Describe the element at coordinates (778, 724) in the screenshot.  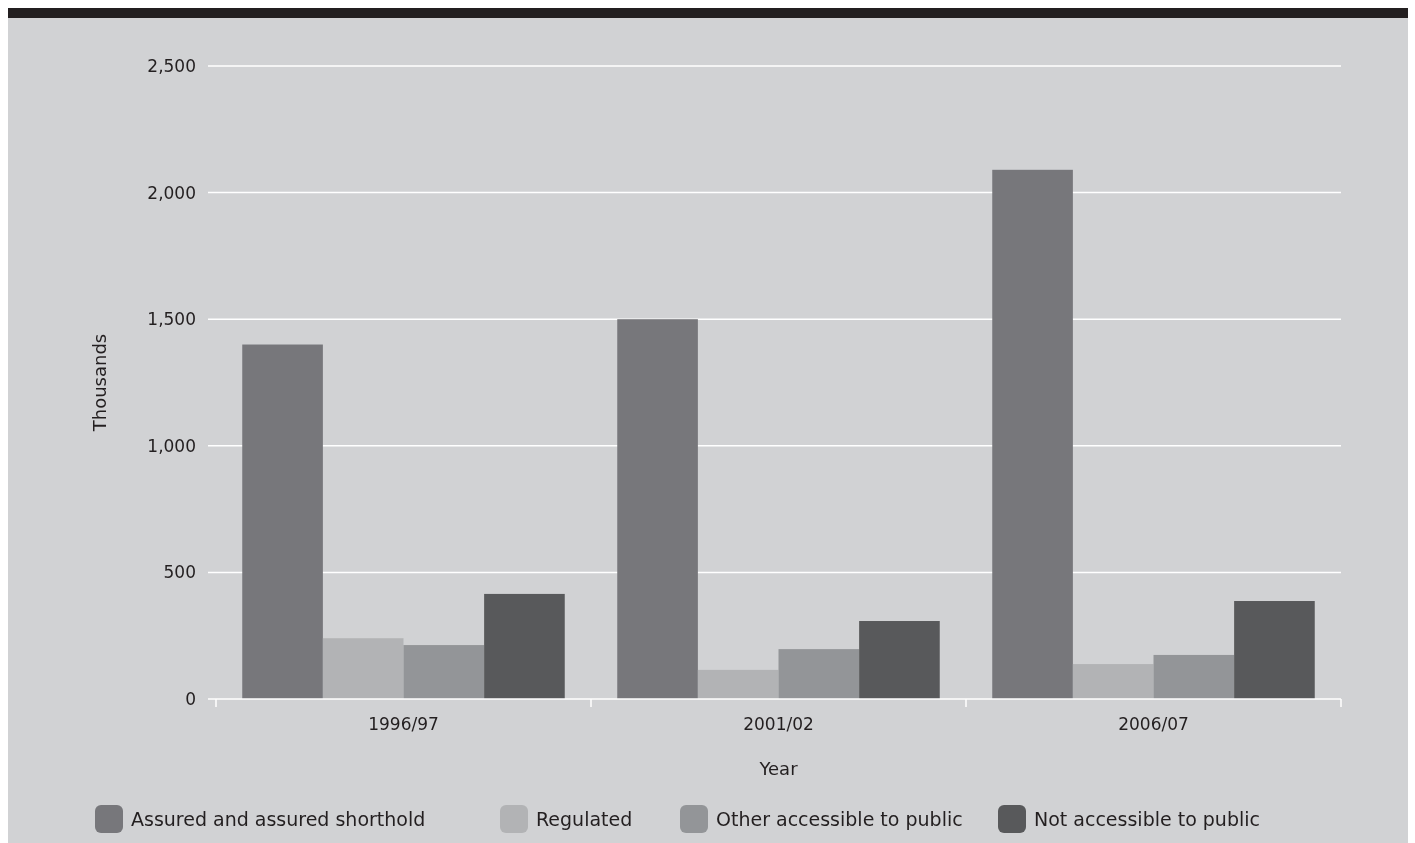
I see `x-tick-label: 2001/02` at that location.